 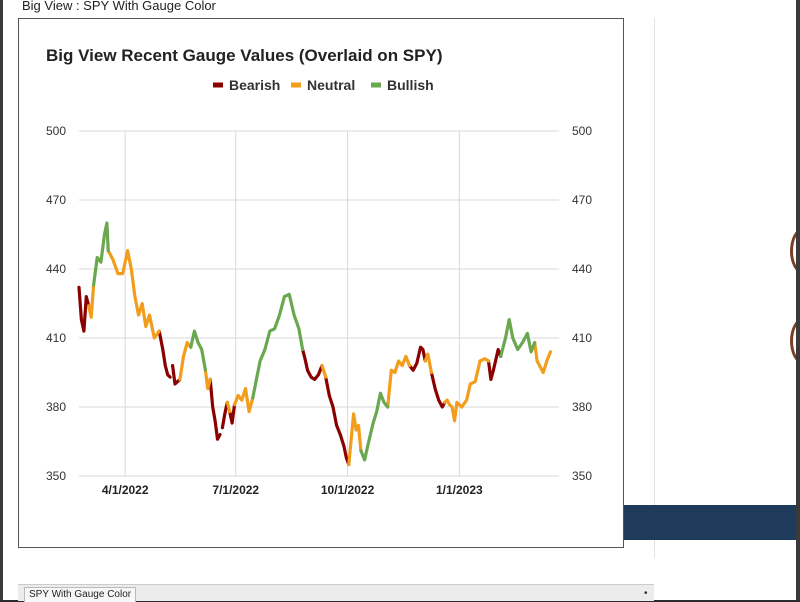 I want to click on bottom-tab-bar: SPY With Gauge Color •, so click(x=336, y=593).